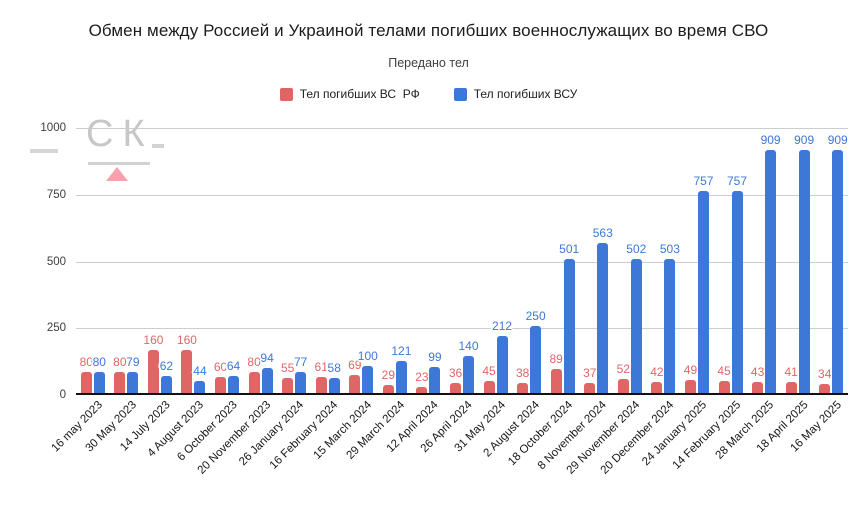  I want to click on legend: Тел погибших ВС РФ Тел погибших ВСУ, so click(428, 94).